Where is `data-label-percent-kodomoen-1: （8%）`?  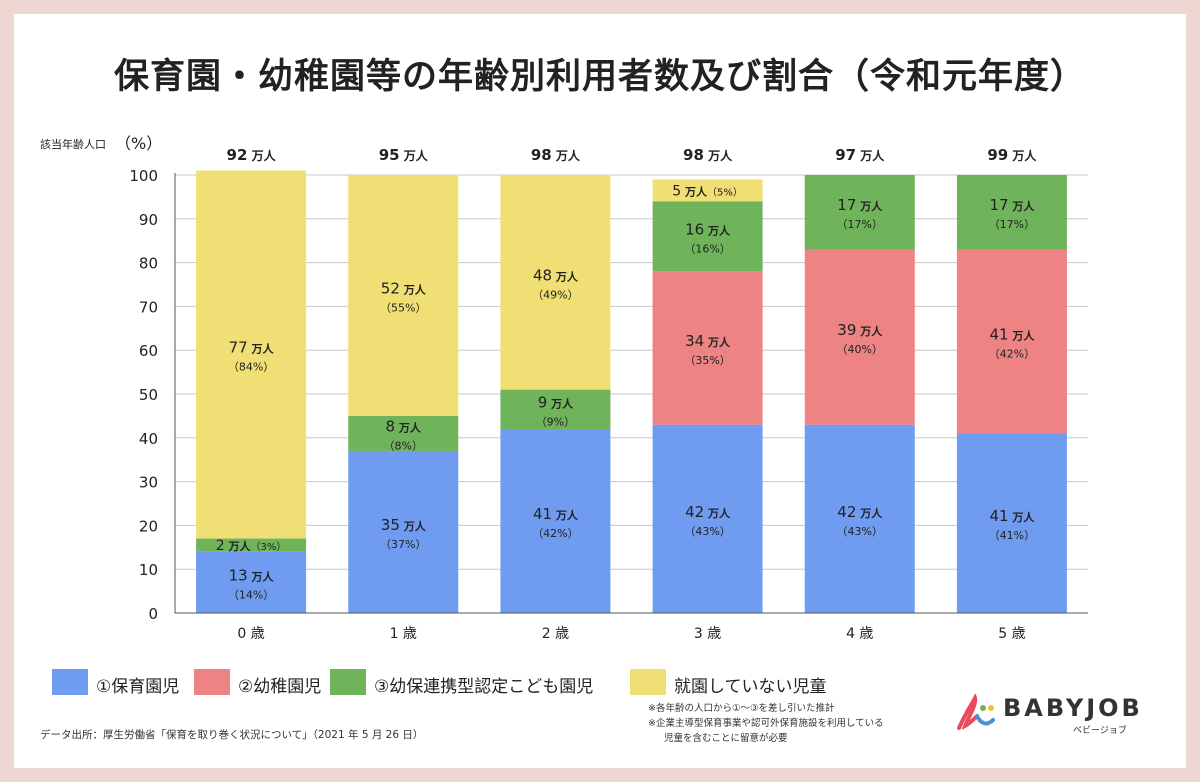
data-label-percent-kodomoen-1: （8%） is located at coordinates (403, 445).